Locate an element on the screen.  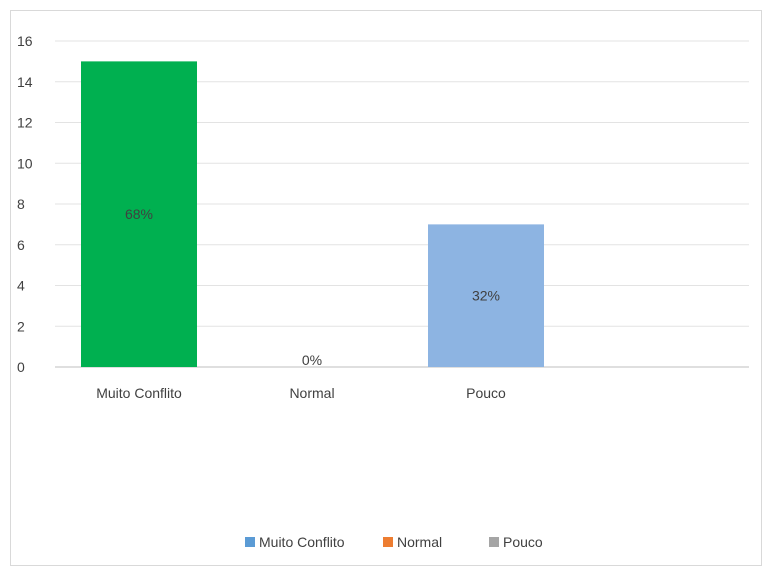
y-tick-label: 8 is located at coordinates (21, 204).